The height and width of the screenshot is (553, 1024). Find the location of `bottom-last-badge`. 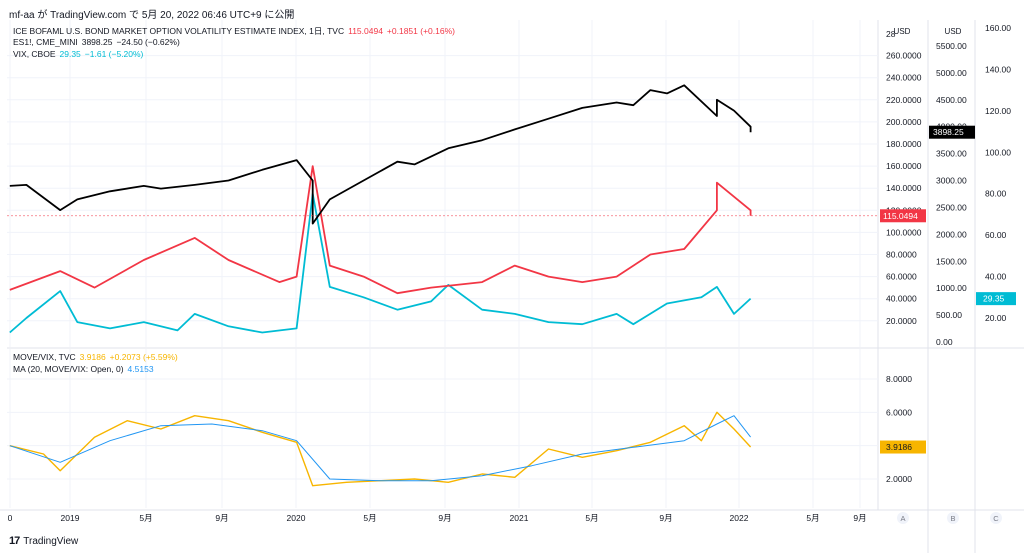

bottom-last-badge is located at coordinates (903, 447).